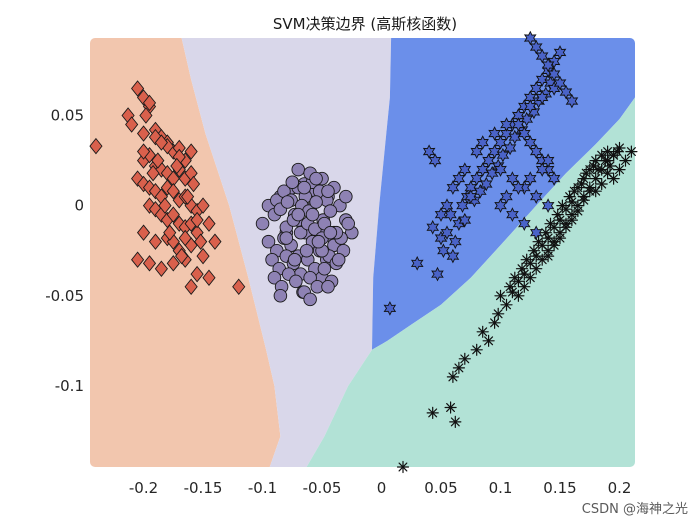 This screenshot has height=525, width=700. Describe the element at coordinates (67, 116) in the screenshot. I see `y-tick-label: 0.05` at that location.